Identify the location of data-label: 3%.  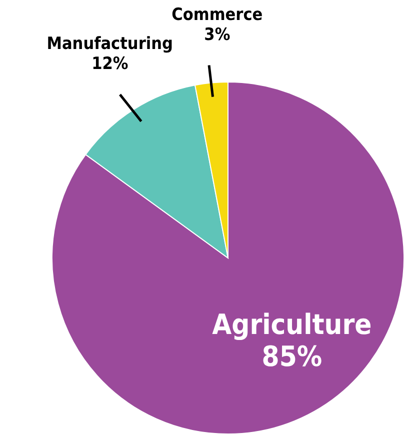
(217, 35).